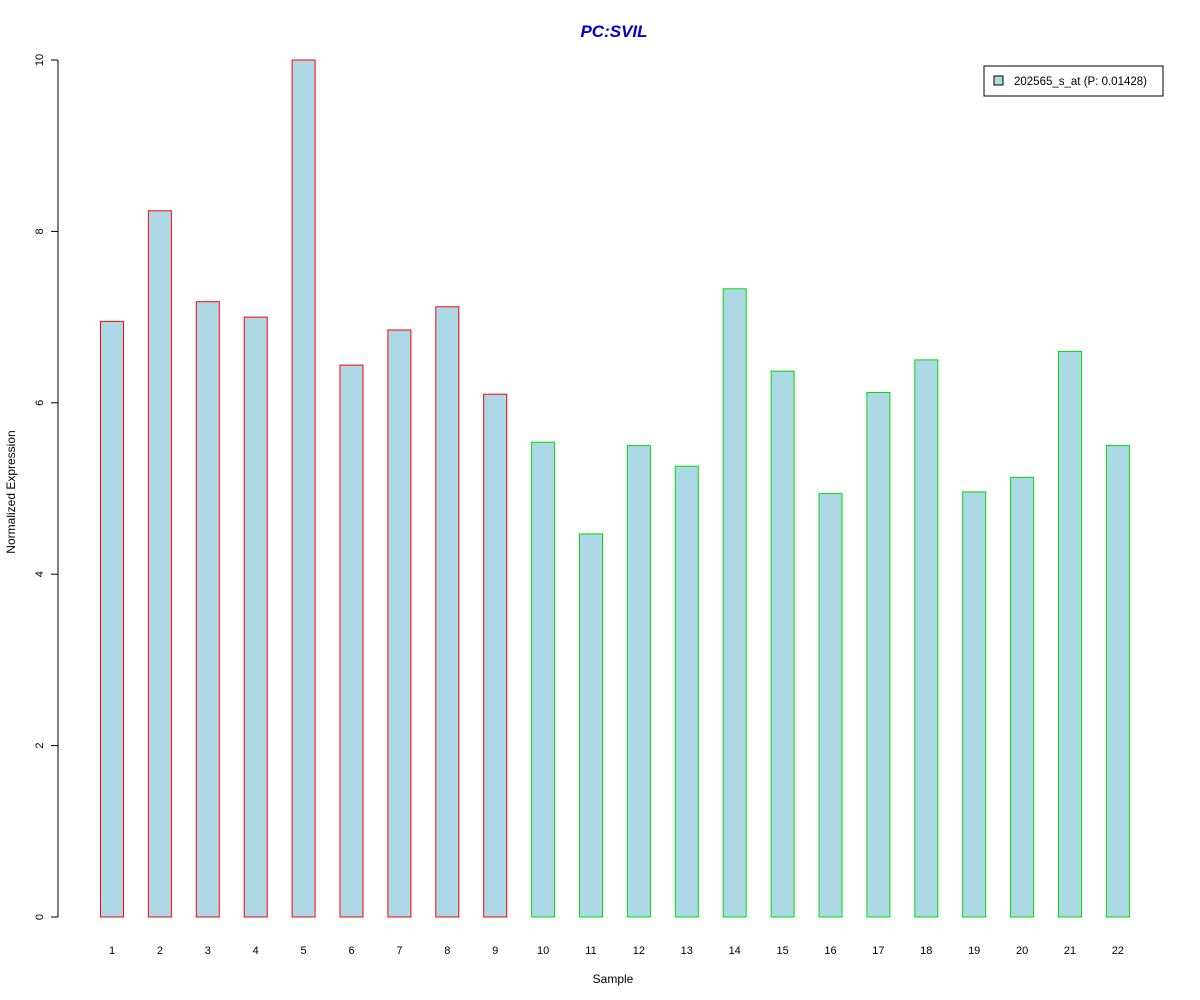 Image resolution: width=1200 pixels, height=1000 pixels. I want to click on x-tick-label: 4, so click(256, 951).